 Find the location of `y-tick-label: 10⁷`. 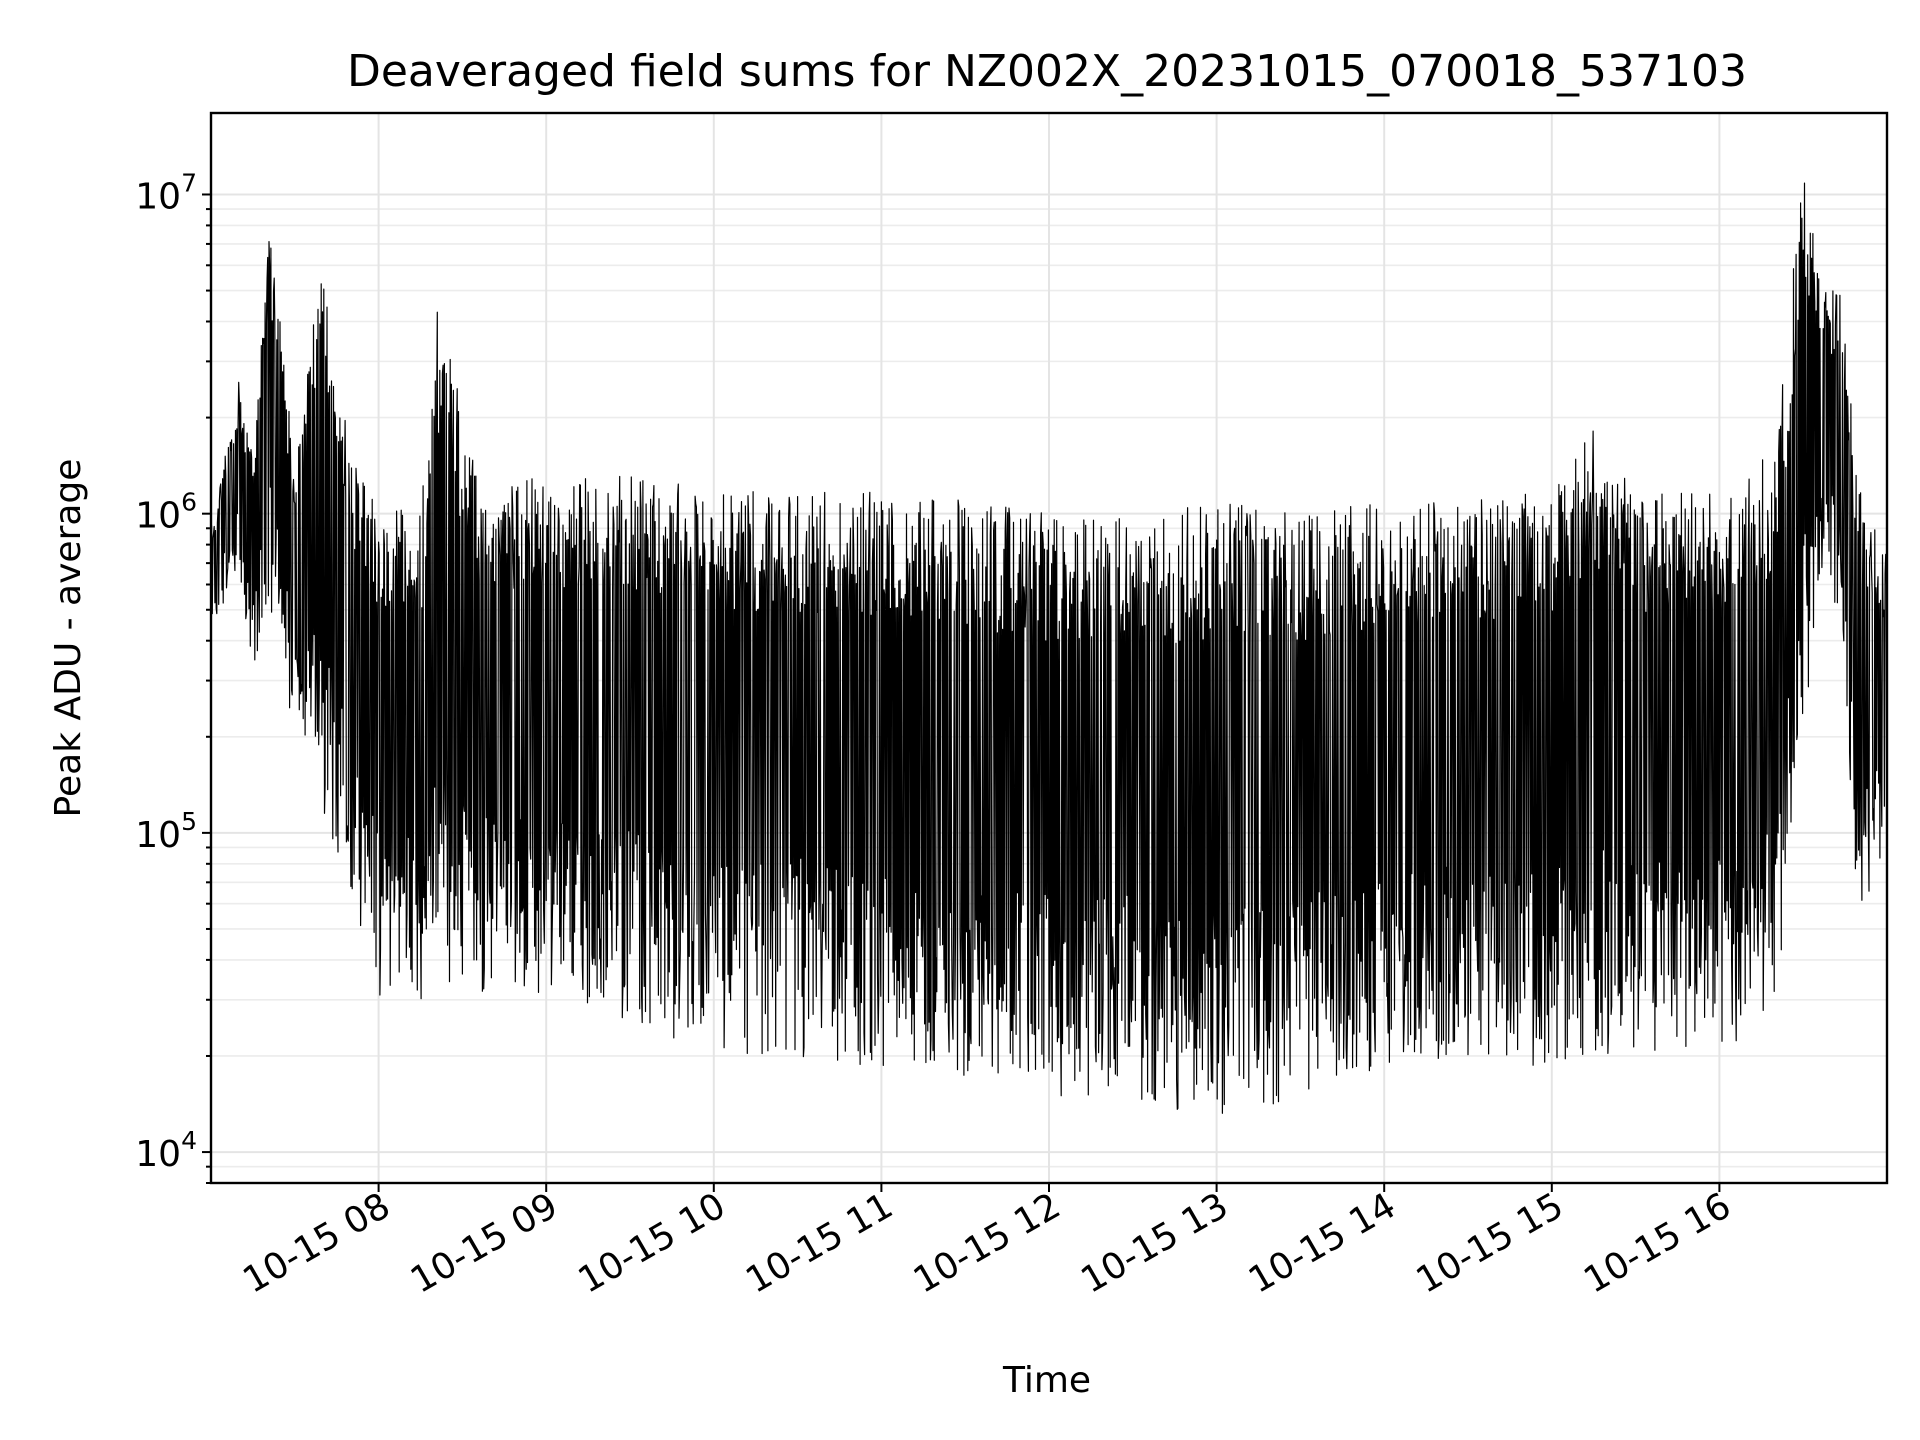

y-tick-label: 10⁷ is located at coordinates (166, 192).